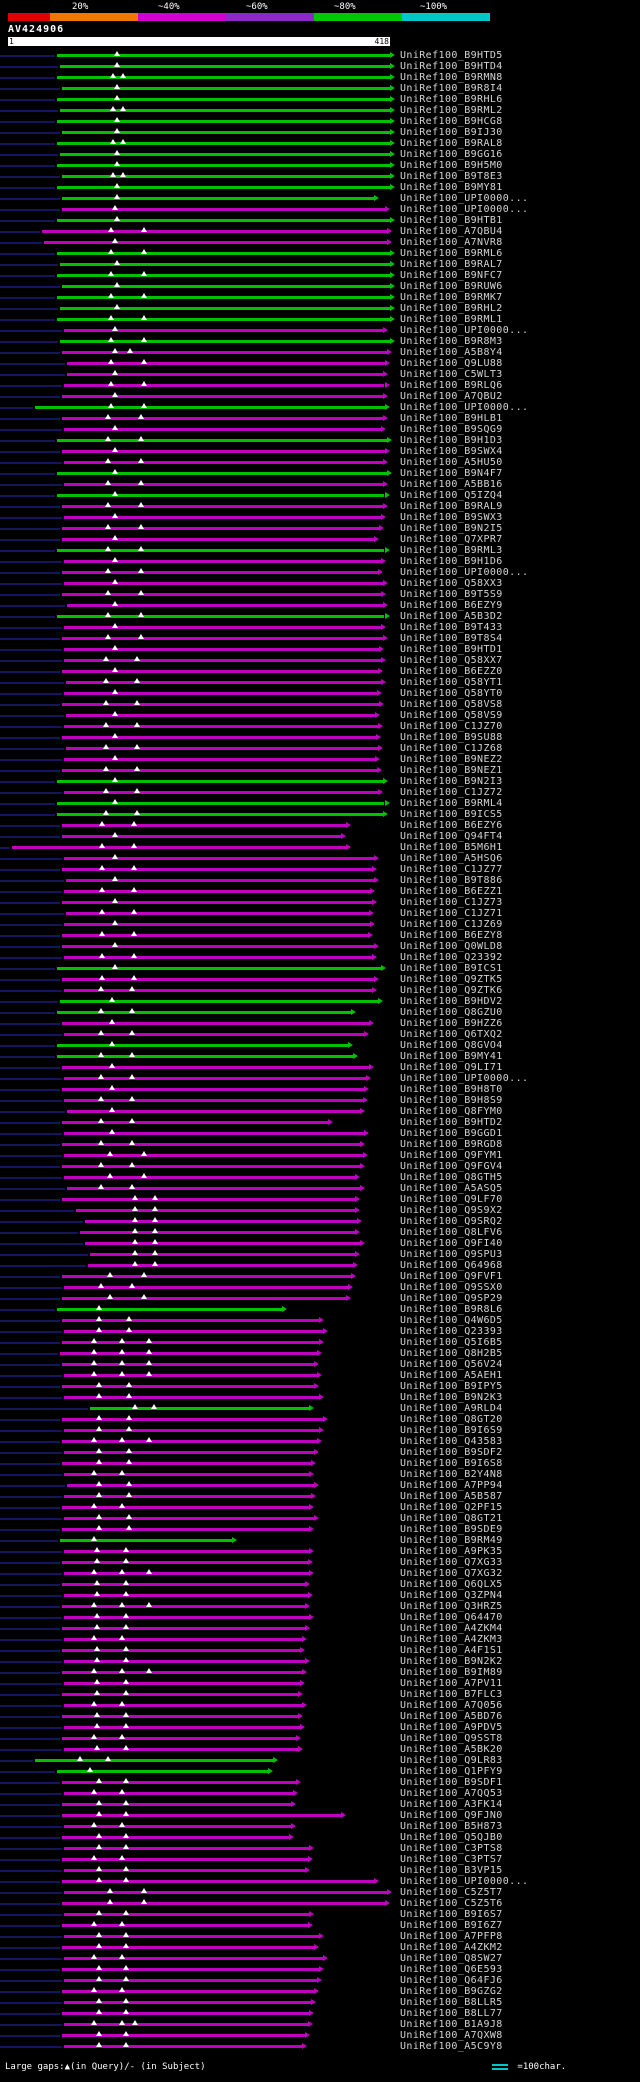 The width and height of the screenshot is (640, 2082). What do you see at coordinates (451, 242) in the screenshot?
I see `hit-label: UniRef100_A7NVR8` at bounding box center [451, 242].